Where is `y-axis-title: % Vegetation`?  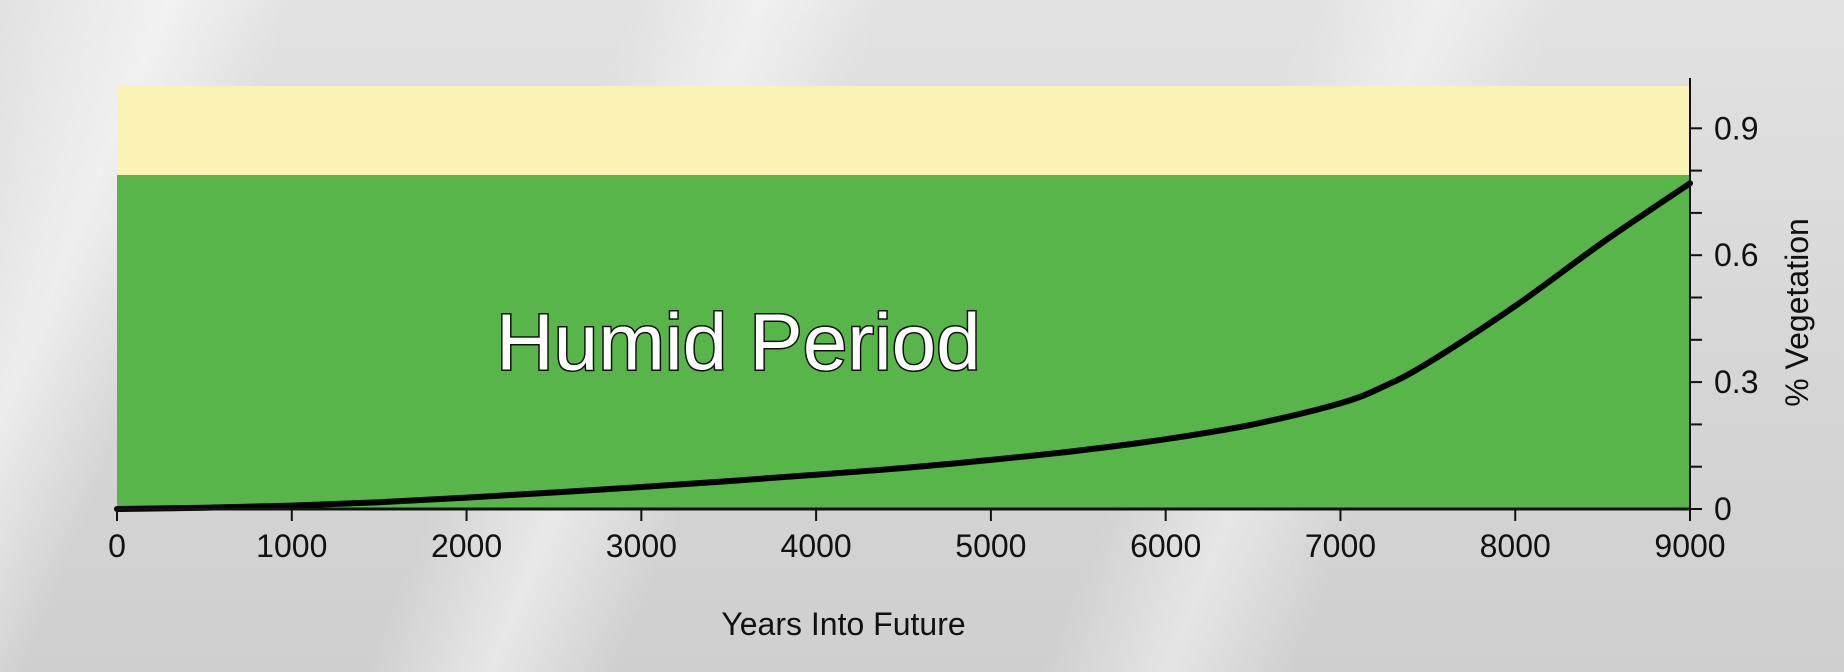
y-axis-title: % Vegetation is located at coordinates (1797, 312).